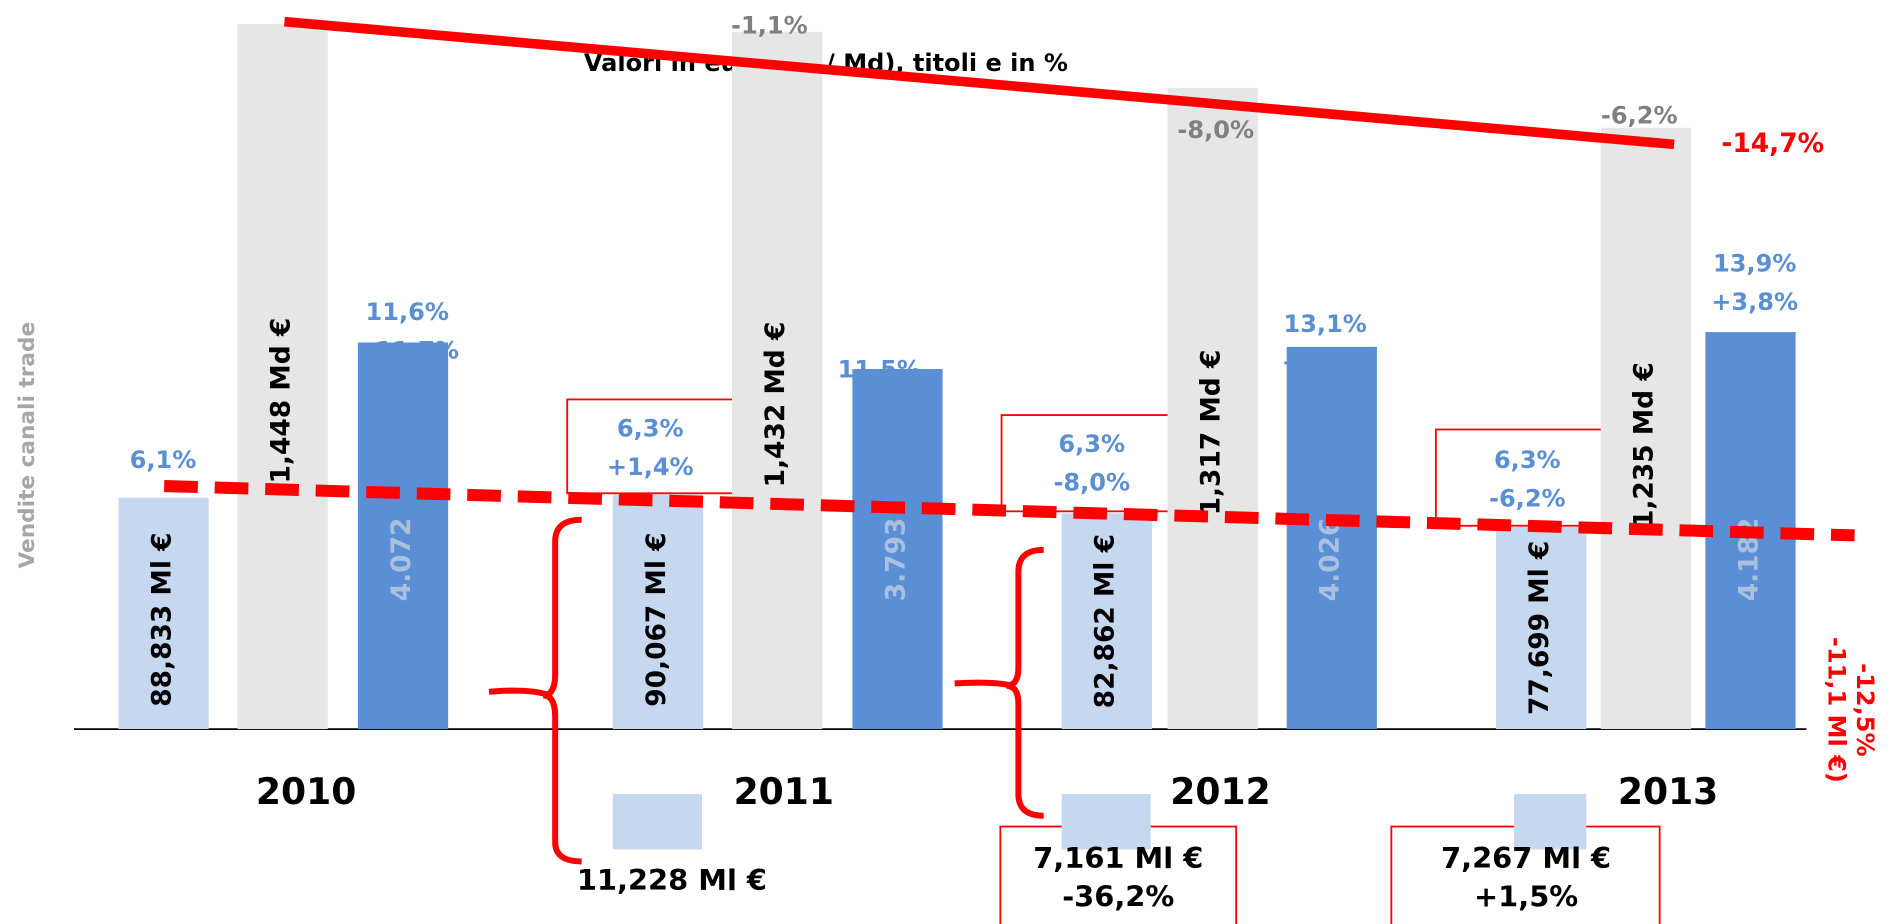 The width and height of the screenshot is (1890, 924). I want to click on bar-top-label: +3,8%, so click(1754, 302).